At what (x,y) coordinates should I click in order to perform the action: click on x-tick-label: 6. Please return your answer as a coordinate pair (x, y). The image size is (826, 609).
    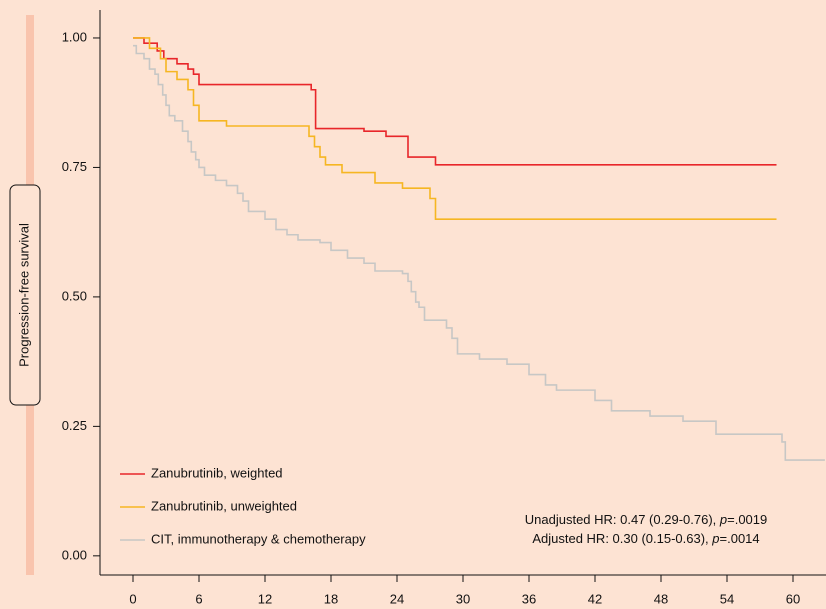
    Looking at the image, I should click on (198, 598).